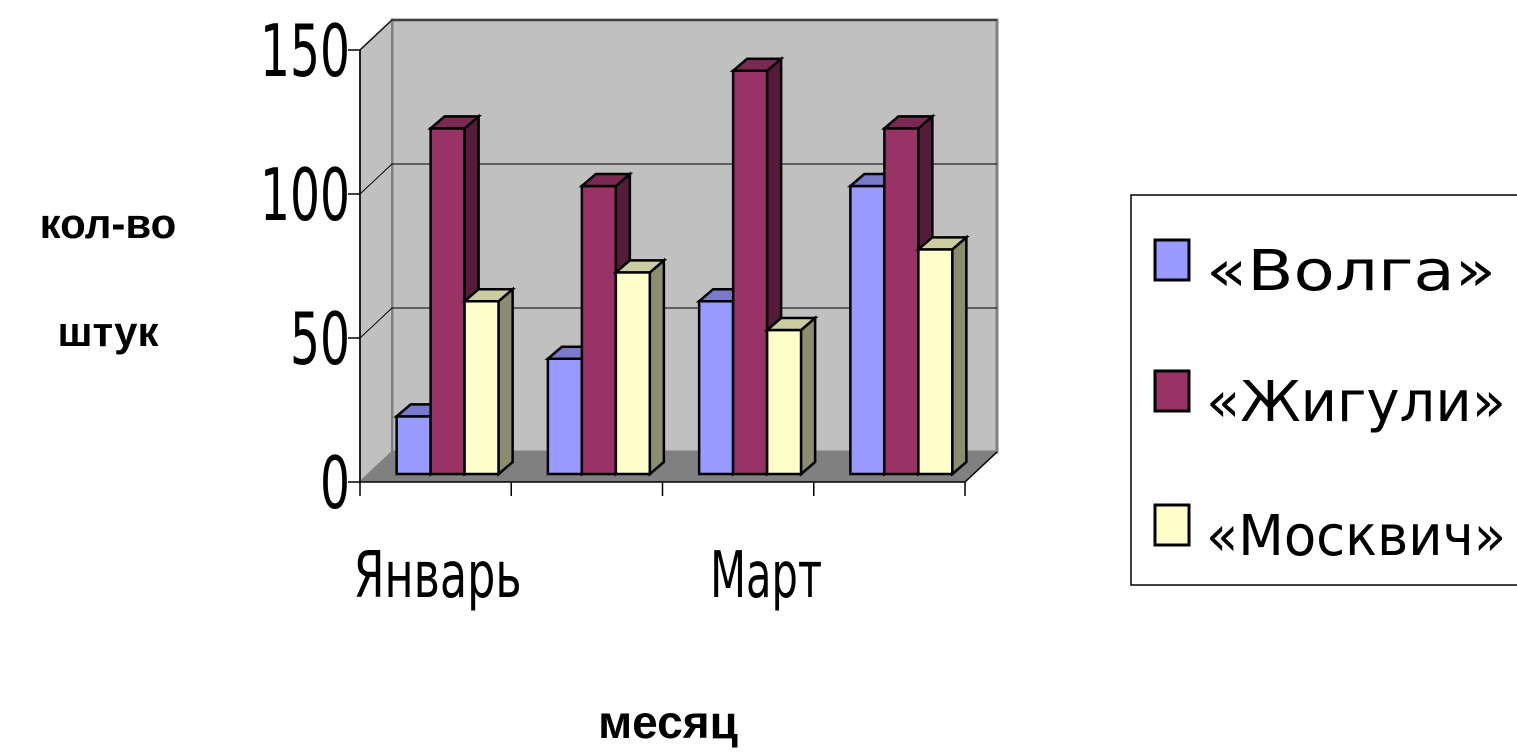  What do you see at coordinates (320, 339) in the screenshot?
I see `y-tick-label: 50` at bounding box center [320, 339].